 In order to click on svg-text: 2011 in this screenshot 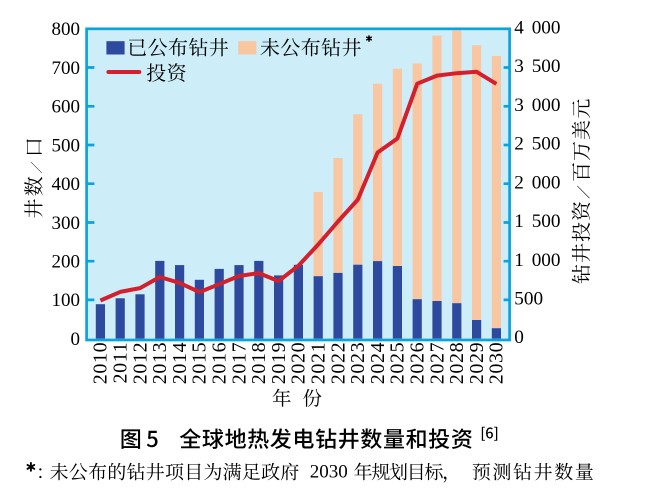, I will do `click(121, 363)`.